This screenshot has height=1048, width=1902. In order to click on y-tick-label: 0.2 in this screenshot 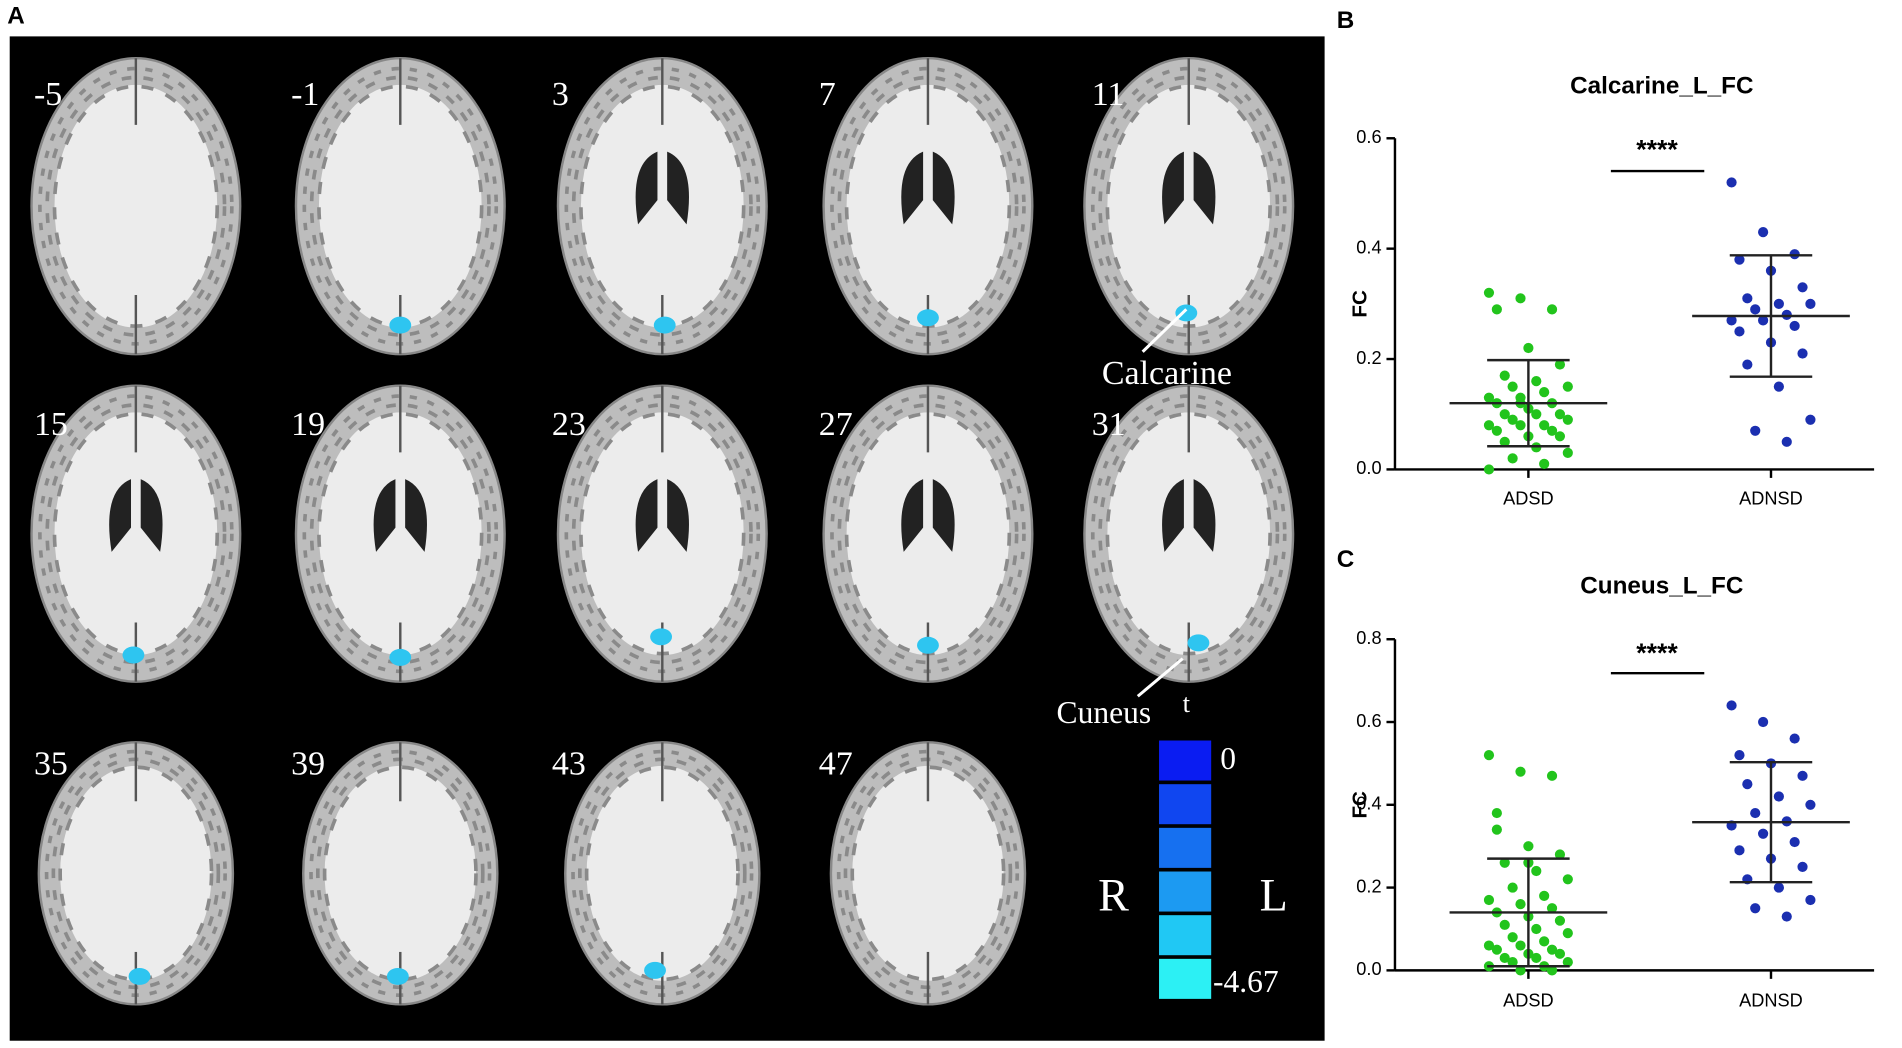, I will do `click(1368, 886)`.